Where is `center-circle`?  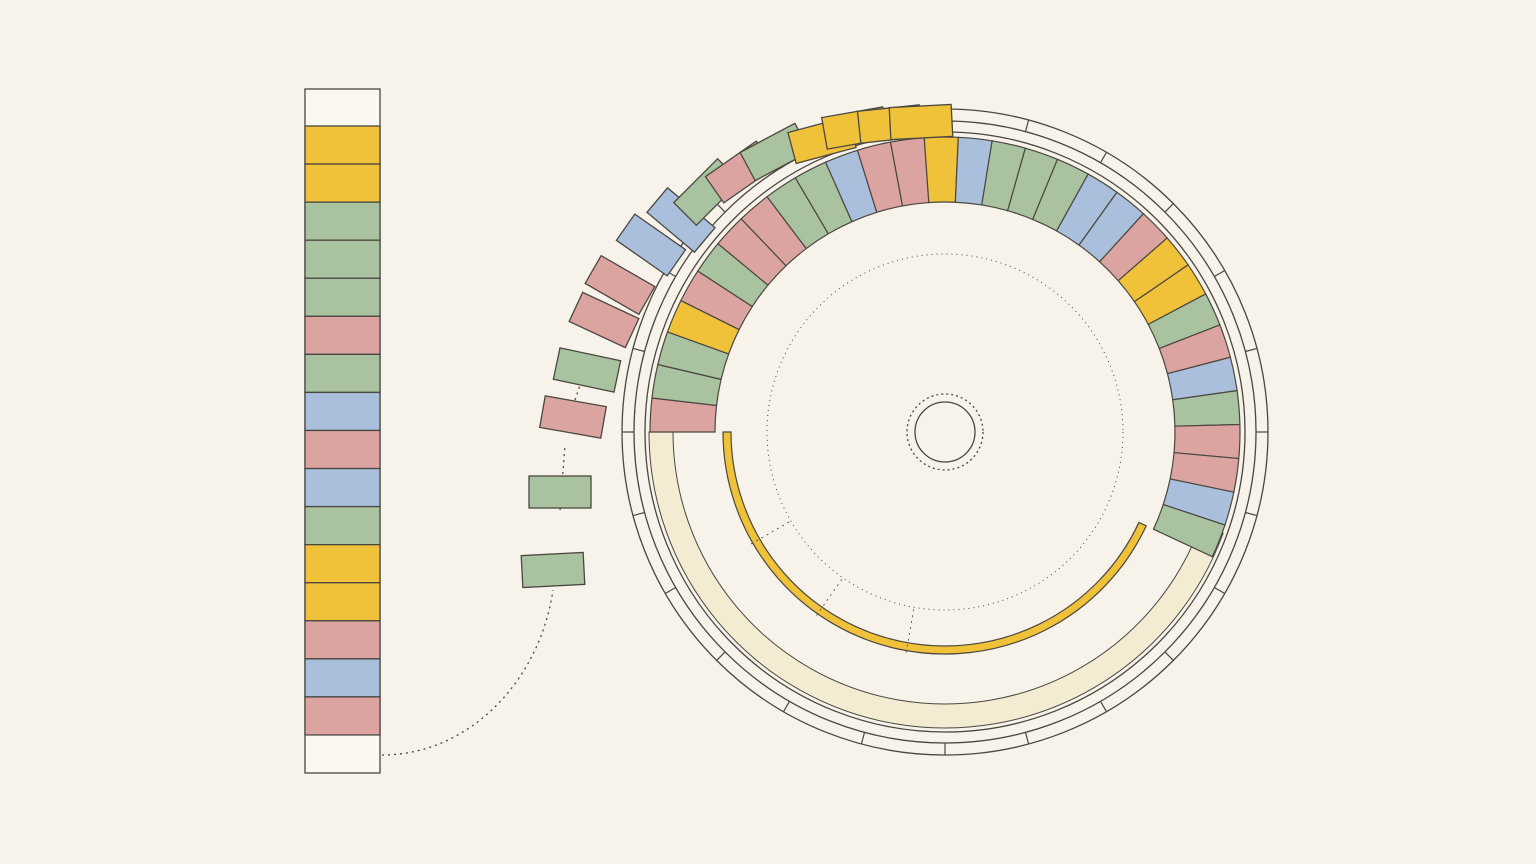
center-circle is located at coordinates (945, 432).